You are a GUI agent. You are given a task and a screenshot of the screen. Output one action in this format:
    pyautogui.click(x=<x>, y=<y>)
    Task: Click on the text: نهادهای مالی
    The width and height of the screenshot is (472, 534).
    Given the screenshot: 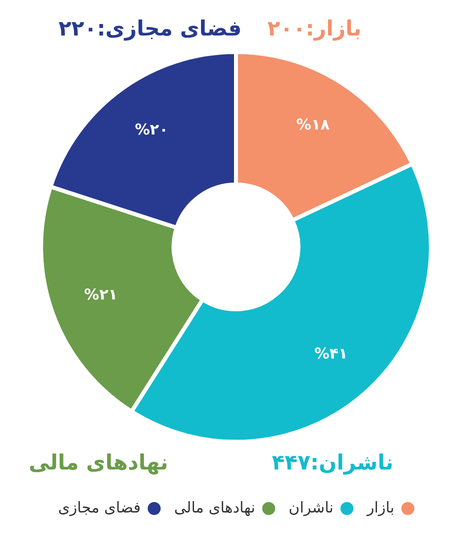 What is the action you would take?
    pyautogui.click(x=98, y=463)
    